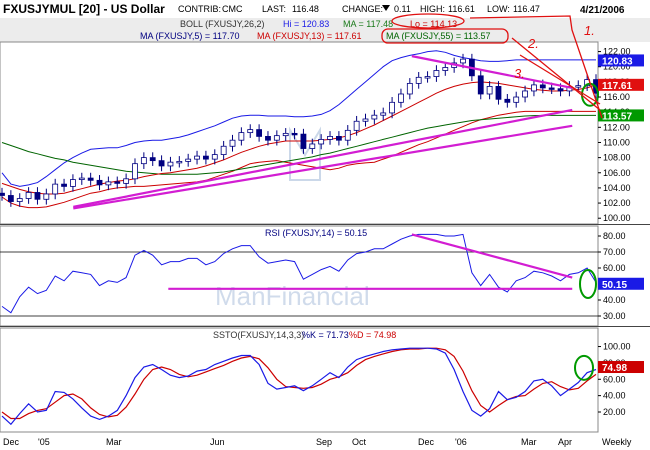 The height and width of the screenshot is (450, 650). I want to click on stoch-badge-label: 74.98, so click(614, 368).